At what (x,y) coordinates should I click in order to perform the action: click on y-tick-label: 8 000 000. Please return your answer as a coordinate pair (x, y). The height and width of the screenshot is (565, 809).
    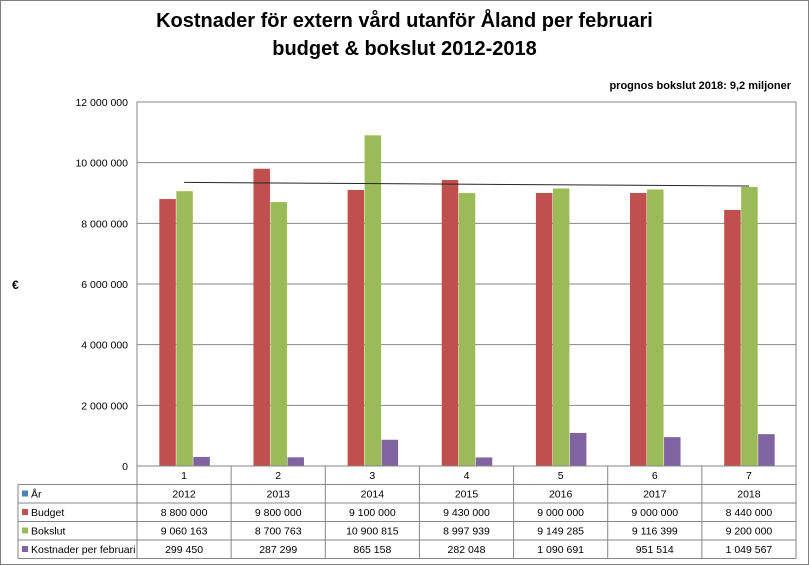
    Looking at the image, I should click on (104, 224).